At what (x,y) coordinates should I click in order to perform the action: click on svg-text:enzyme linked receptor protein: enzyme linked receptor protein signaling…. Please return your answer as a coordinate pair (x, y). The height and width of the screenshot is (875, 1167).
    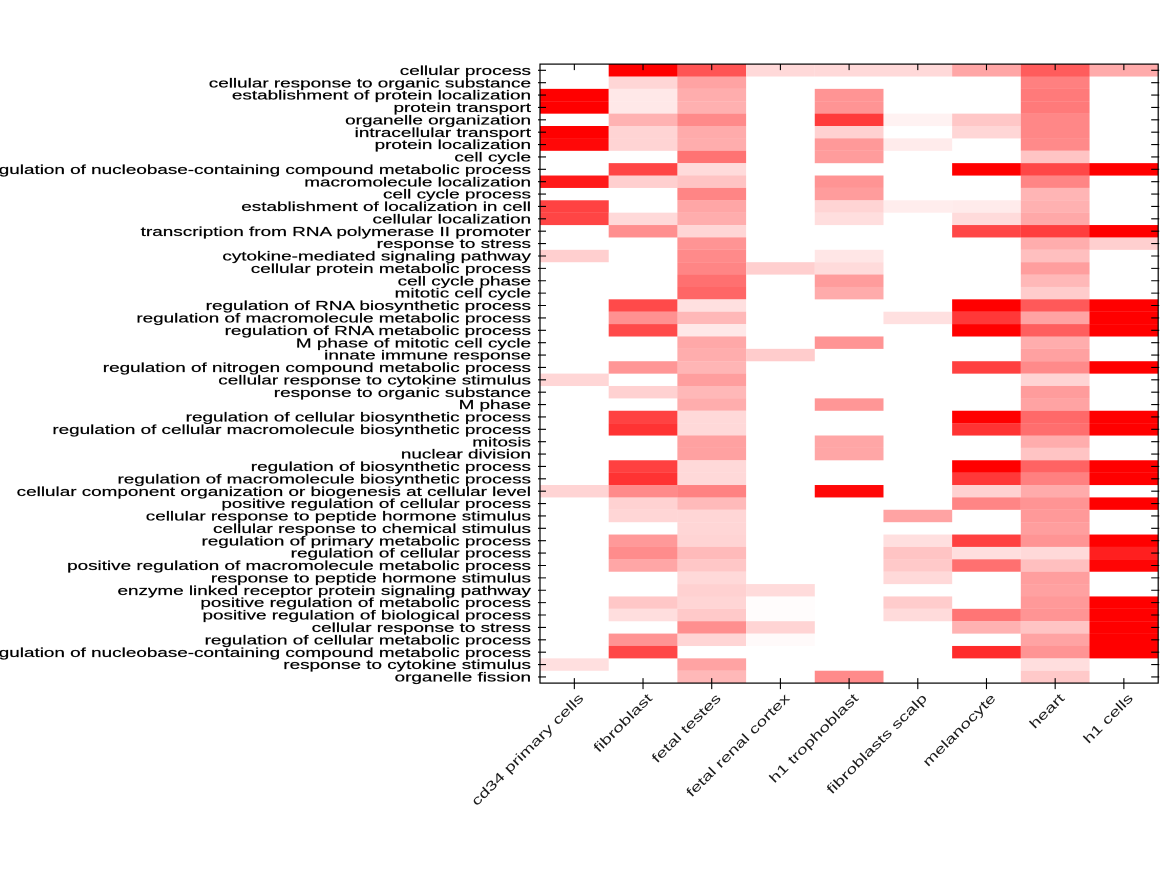
    Looking at the image, I should click on (325, 590).